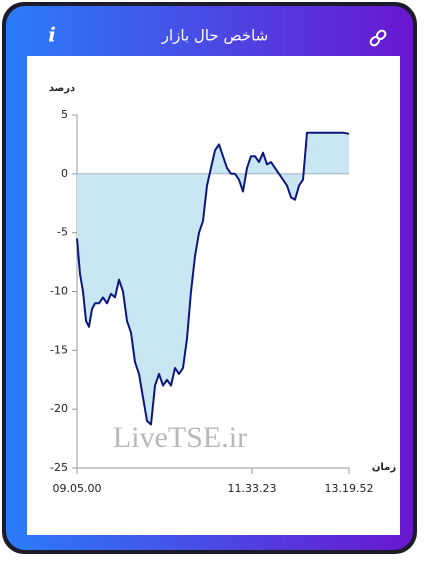 This screenshot has height=574, width=427. I want to click on y-tick-label: 5, so click(64, 114).